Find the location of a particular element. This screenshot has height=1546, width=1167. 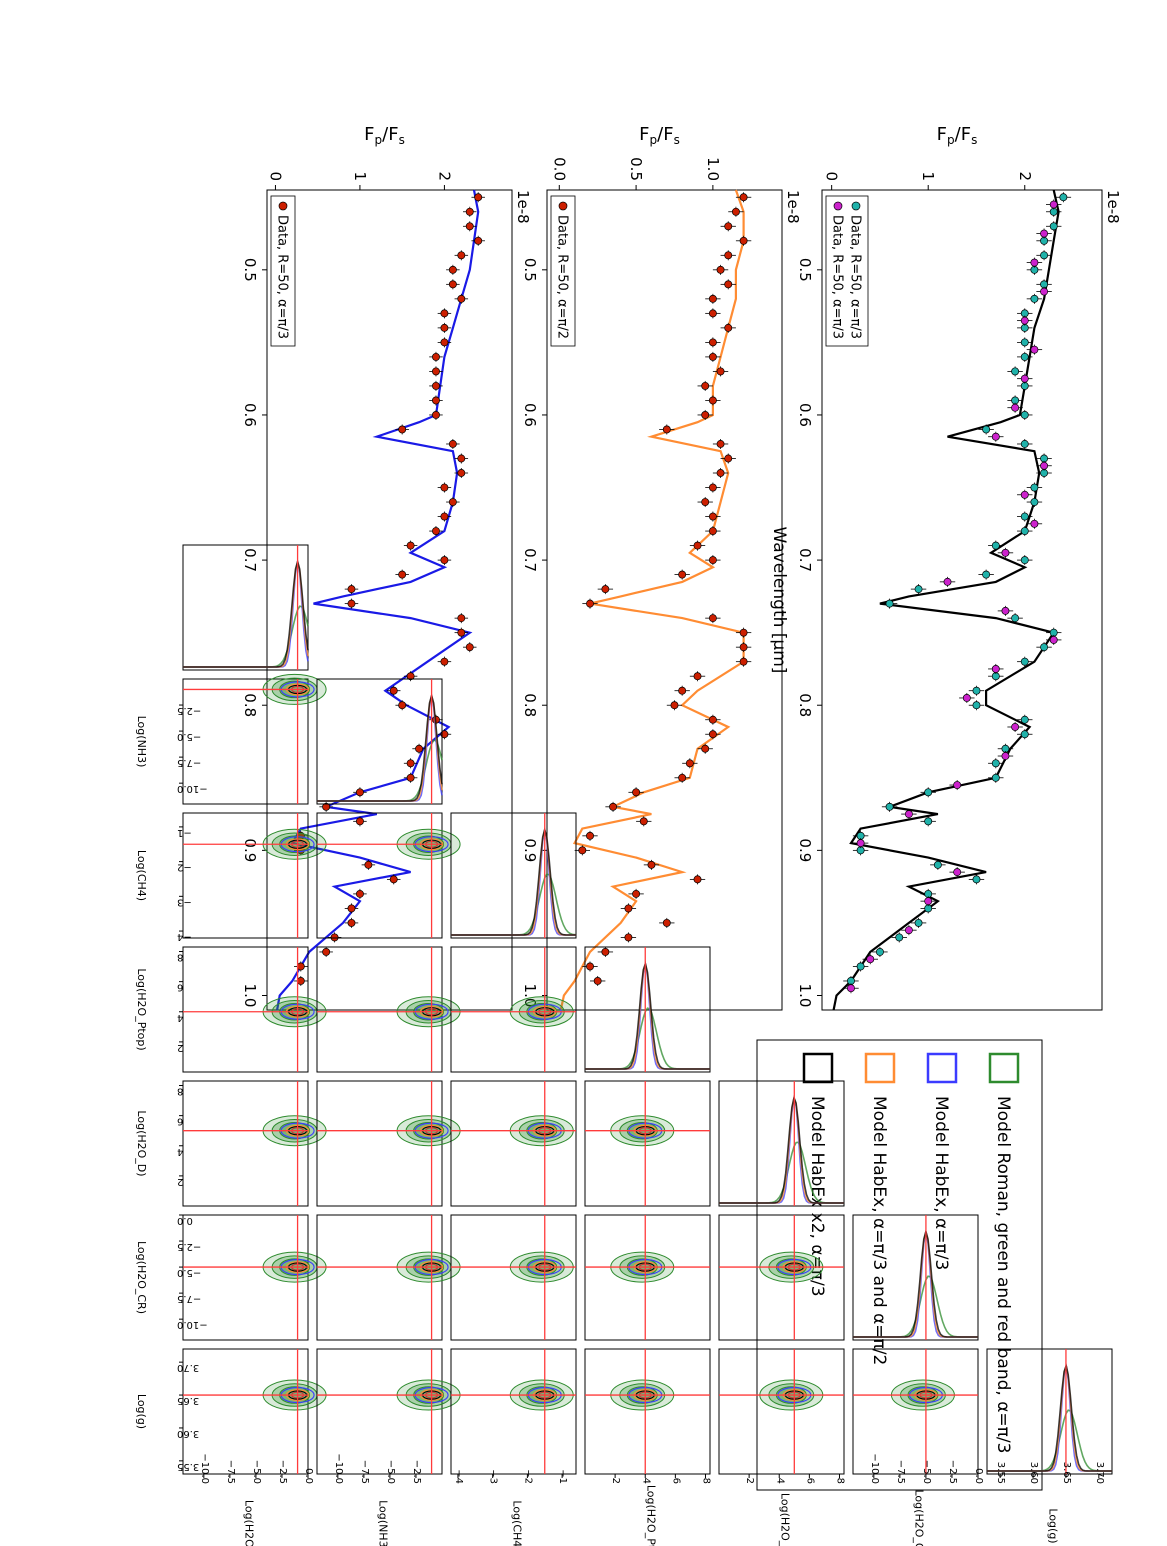

corner-ylabel: Log(H2O_CR) is located at coordinates (141, 1277).